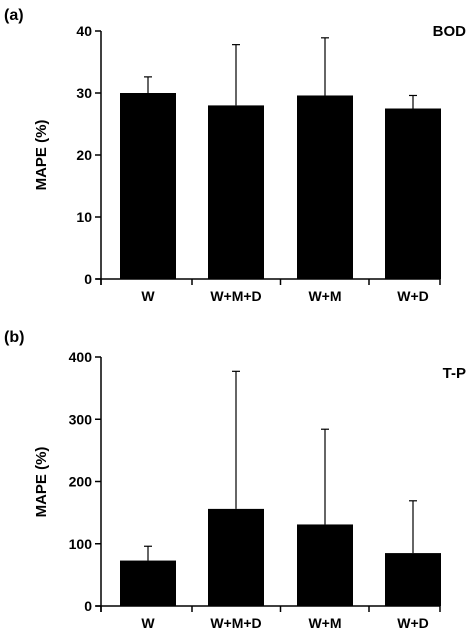 This screenshot has width=474, height=632. I want to click on y-axis-label-b: MAPE (%), so click(41, 482).